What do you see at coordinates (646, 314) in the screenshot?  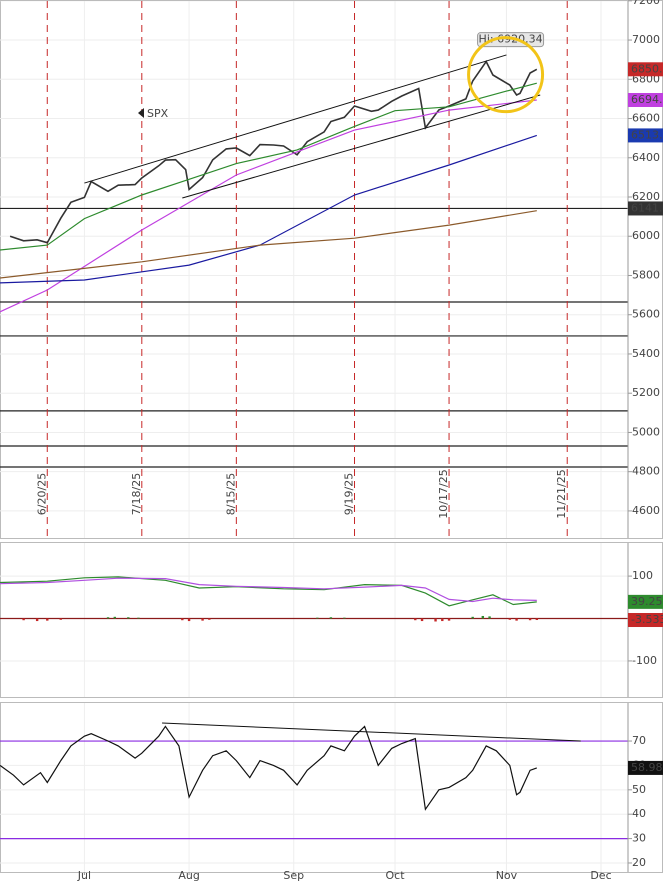 I see `y-tick-label: 5600` at bounding box center [646, 314].